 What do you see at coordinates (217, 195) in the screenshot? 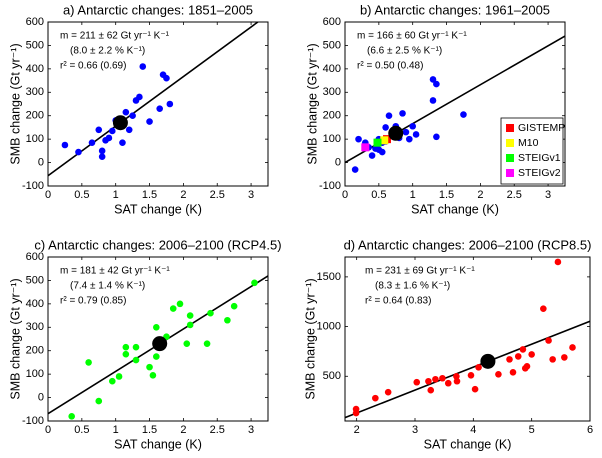
I see `x-tick-label: 2.5` at bounding box center [217, 195].